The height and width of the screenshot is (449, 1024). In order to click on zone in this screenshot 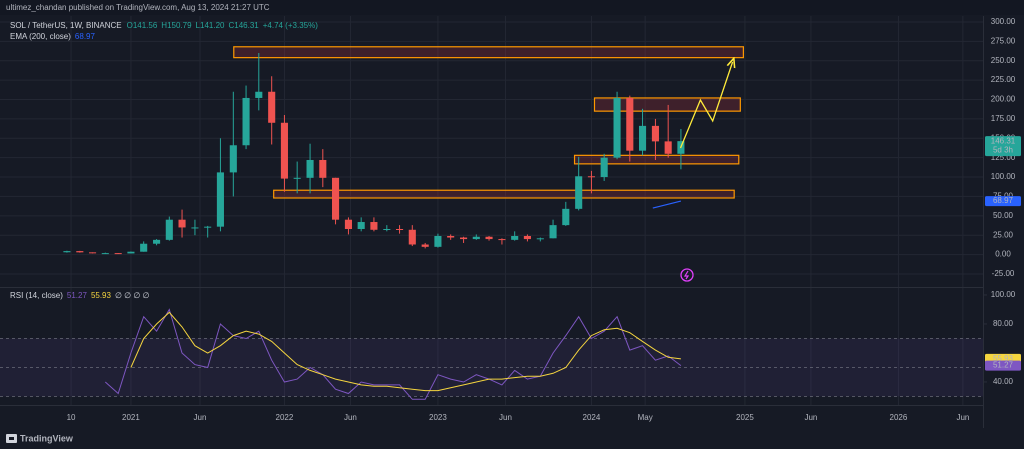, I will do `click(656, 159)`.